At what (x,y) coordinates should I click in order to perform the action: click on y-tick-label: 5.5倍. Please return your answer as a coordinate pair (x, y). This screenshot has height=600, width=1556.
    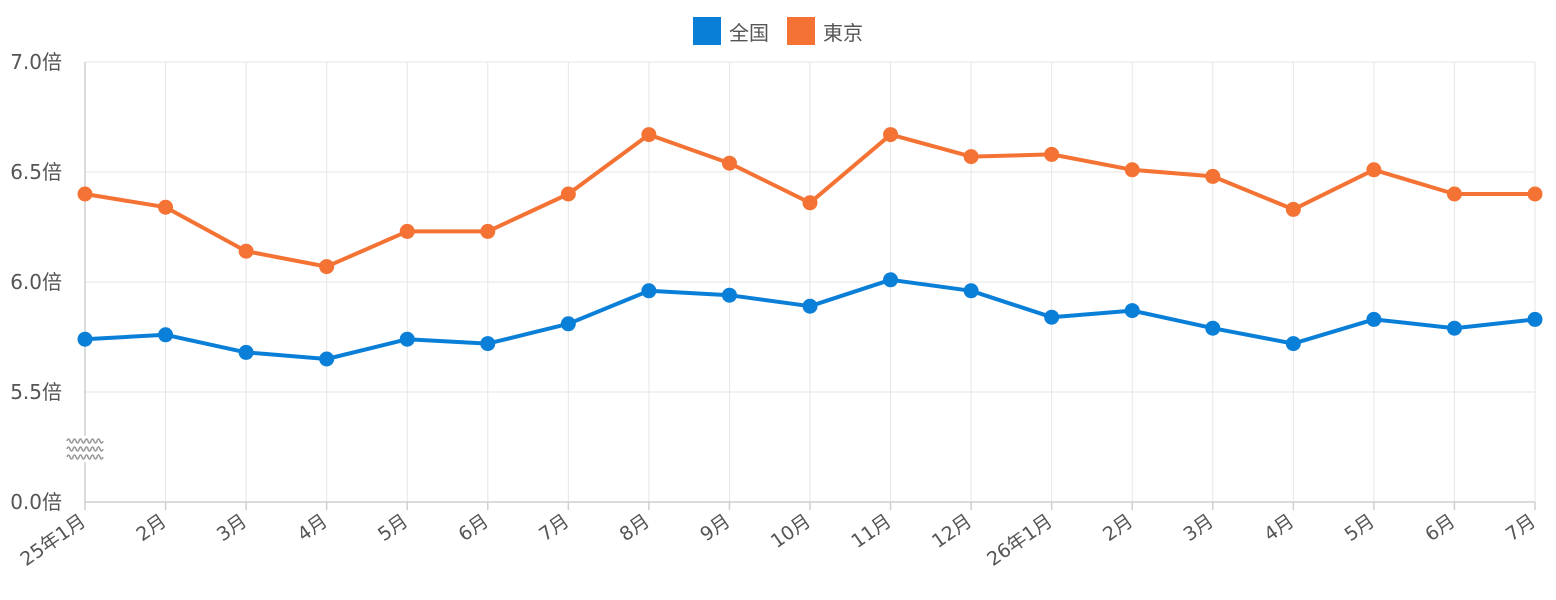
    Looking at the image, I should click on (36, 392).